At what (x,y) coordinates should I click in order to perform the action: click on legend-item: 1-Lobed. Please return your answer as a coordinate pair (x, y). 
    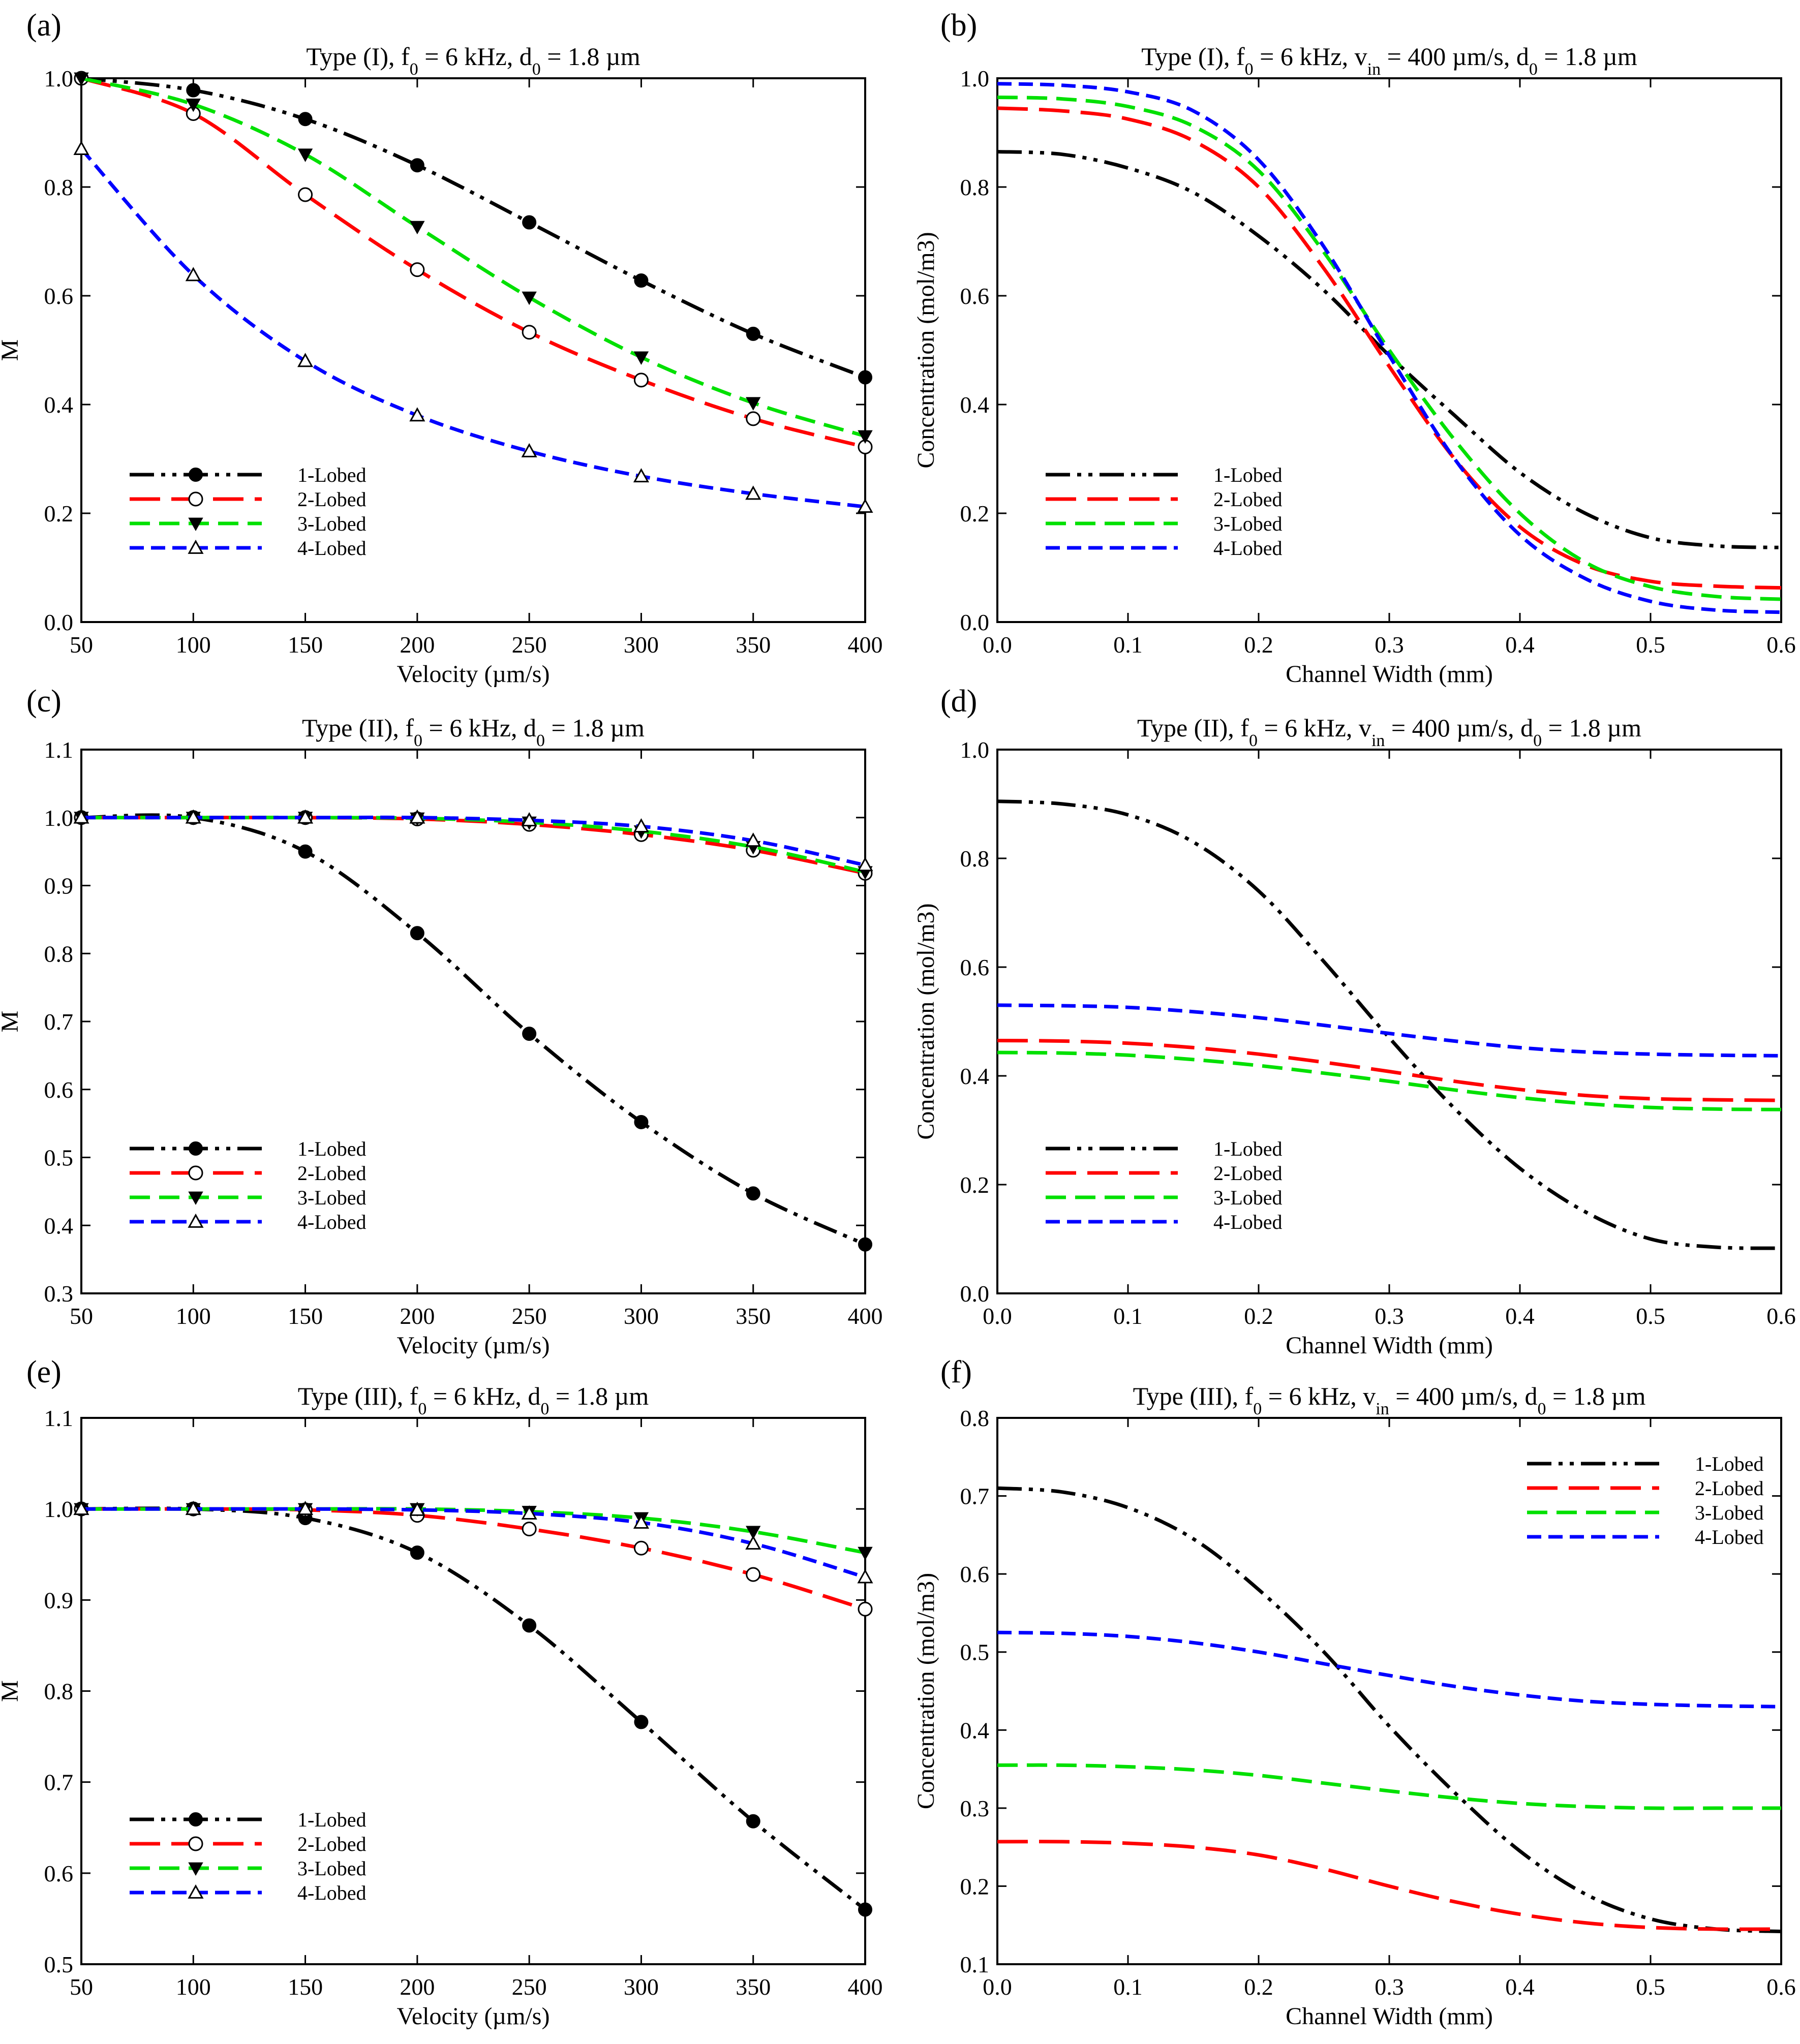
    Looking at the image, I should click on (1164, 1148).